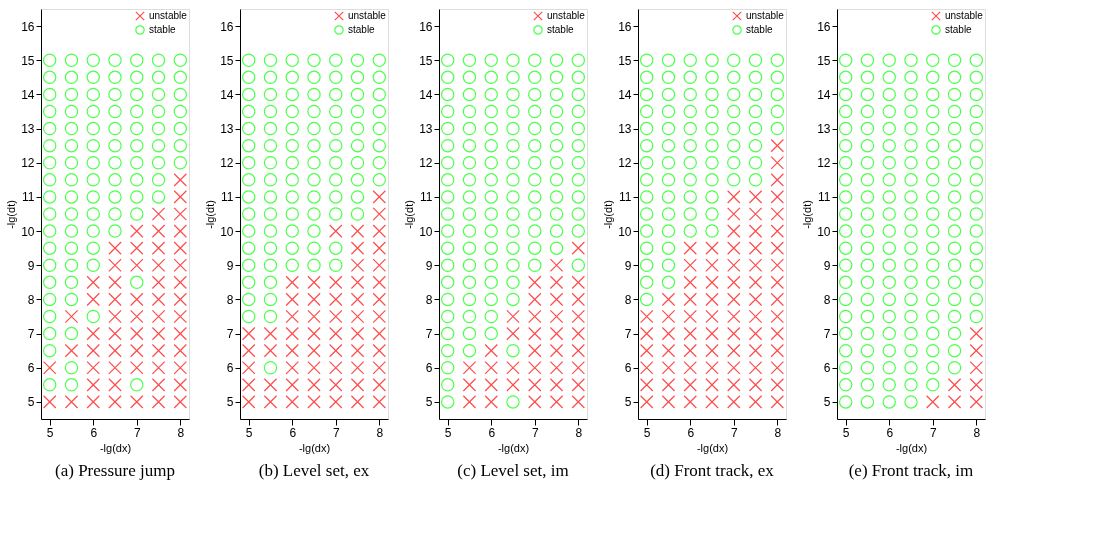 This screenshot has width=1116, height=544. What do you see at coordinates (625, 129) in the screenshot?
I see `y-tick-label: 13` at bounding box center [625, 129].